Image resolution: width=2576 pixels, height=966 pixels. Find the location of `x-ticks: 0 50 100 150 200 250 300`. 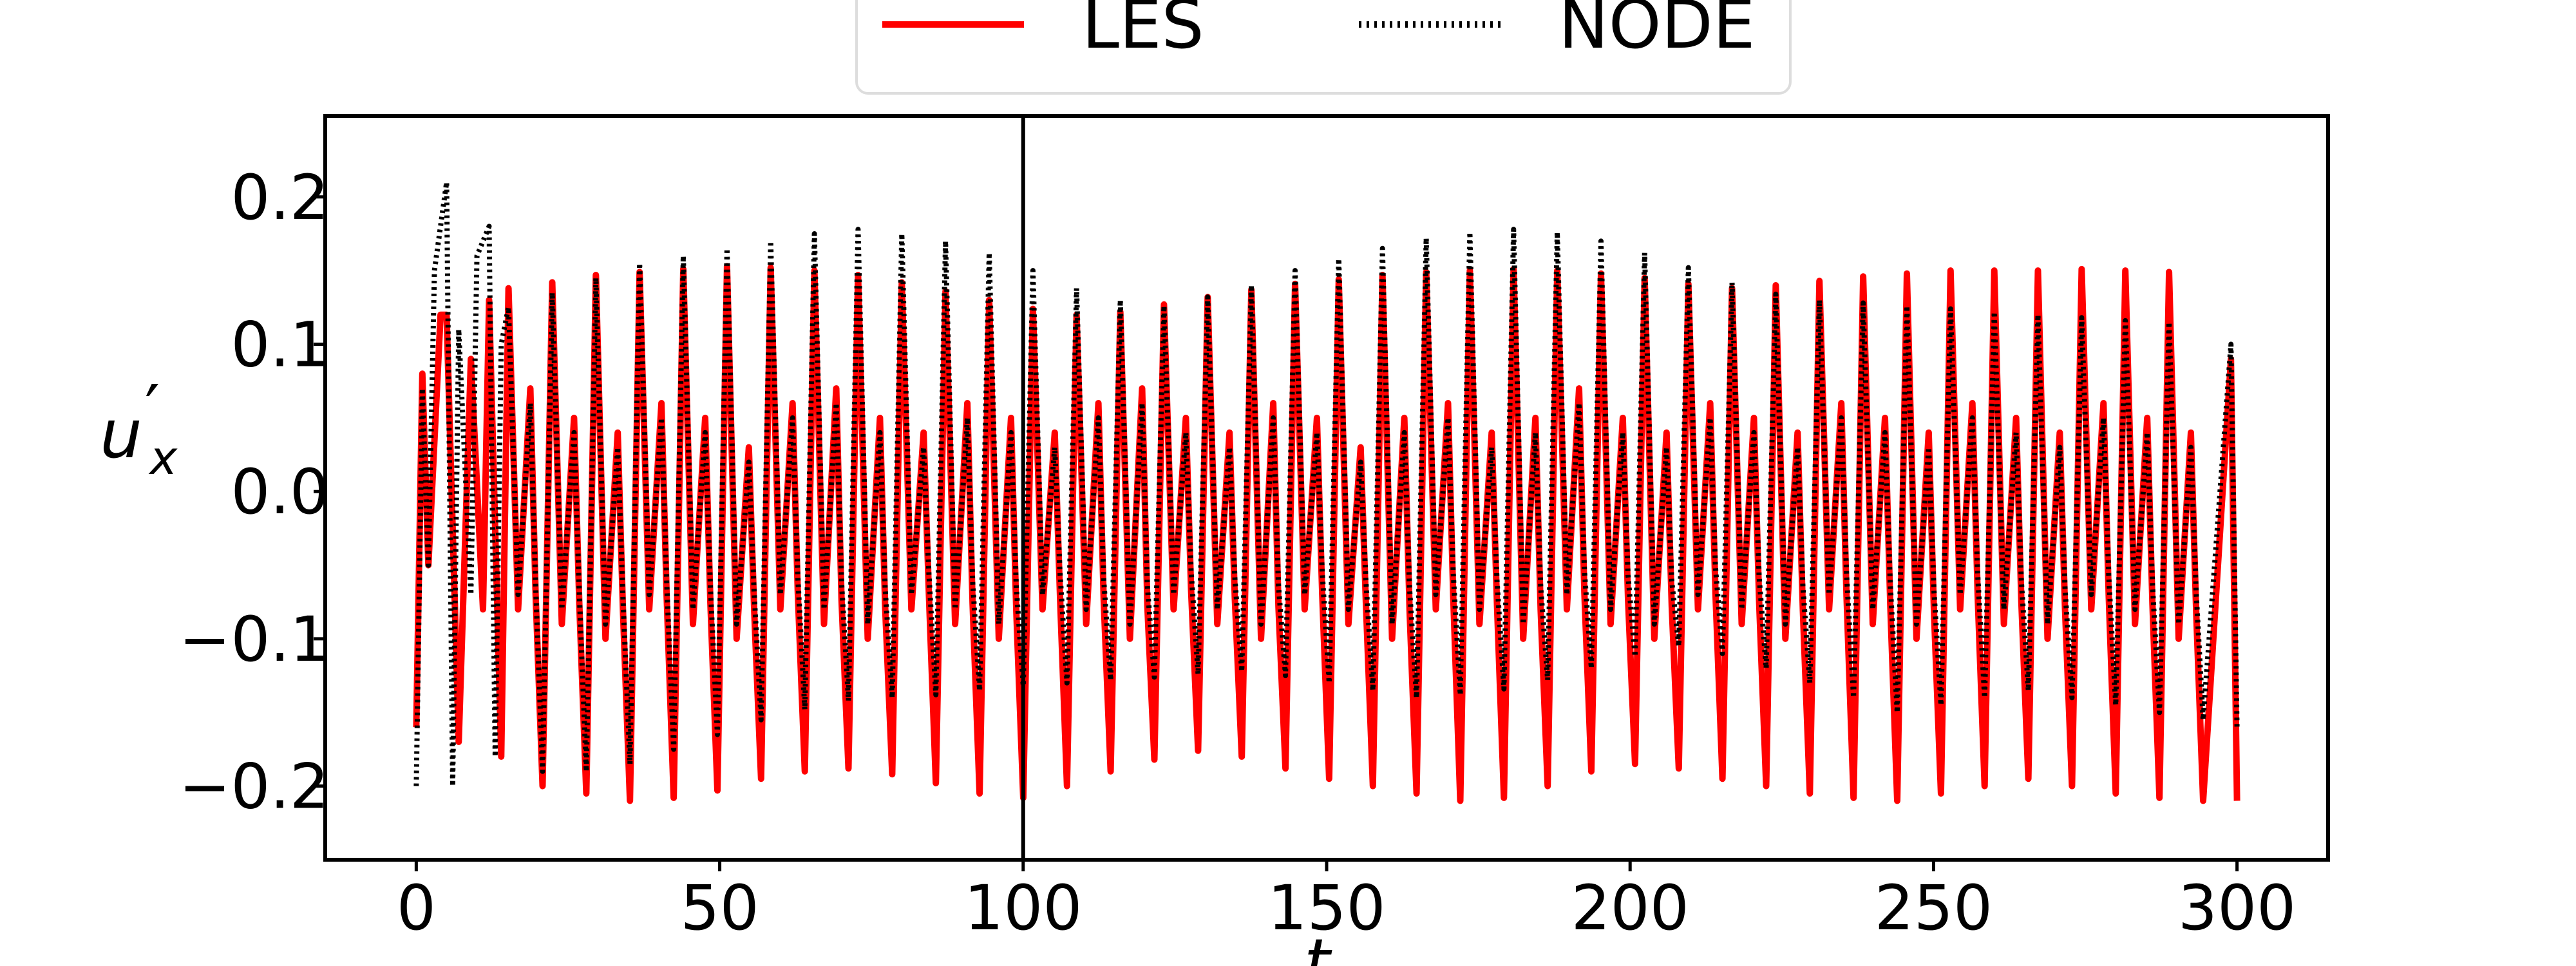

x-ticks: 0 50 100 150 200 250 300 is located at coordinates (1347, 902).